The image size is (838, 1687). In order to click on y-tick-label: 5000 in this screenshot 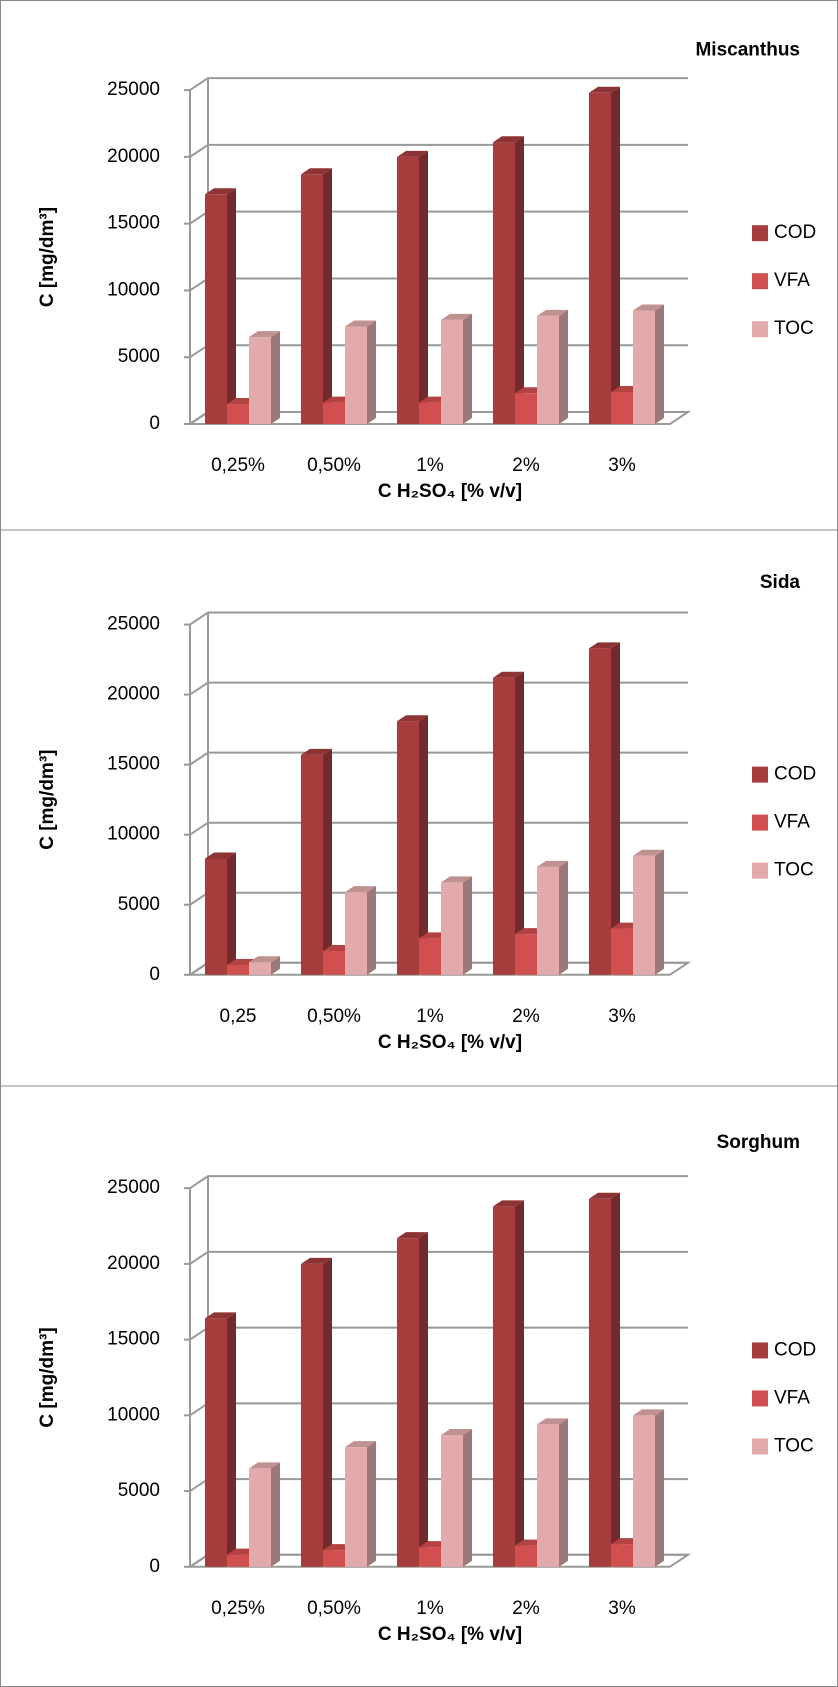, I will do `click(139, 1490)`.